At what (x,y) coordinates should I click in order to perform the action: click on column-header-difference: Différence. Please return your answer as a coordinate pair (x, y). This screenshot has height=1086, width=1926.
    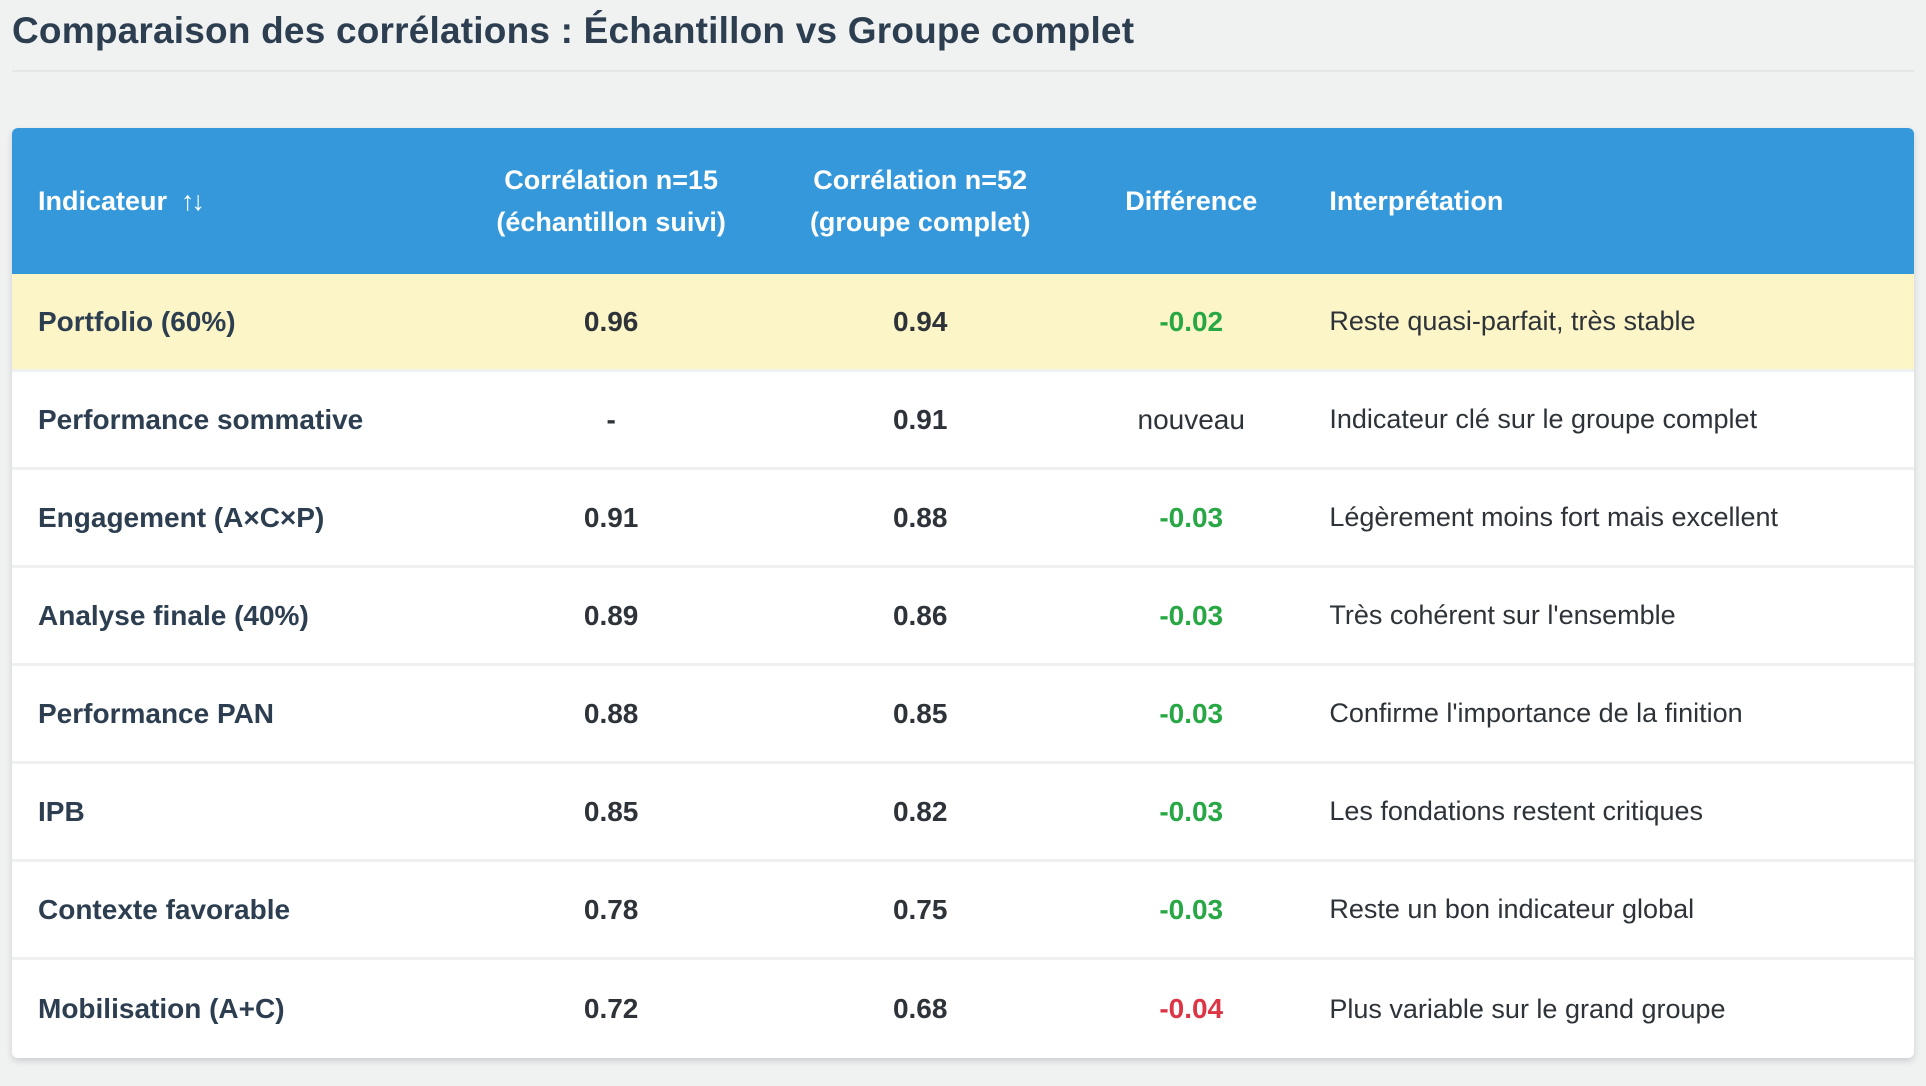
    Looking at the image, I should click on (1191, 201).